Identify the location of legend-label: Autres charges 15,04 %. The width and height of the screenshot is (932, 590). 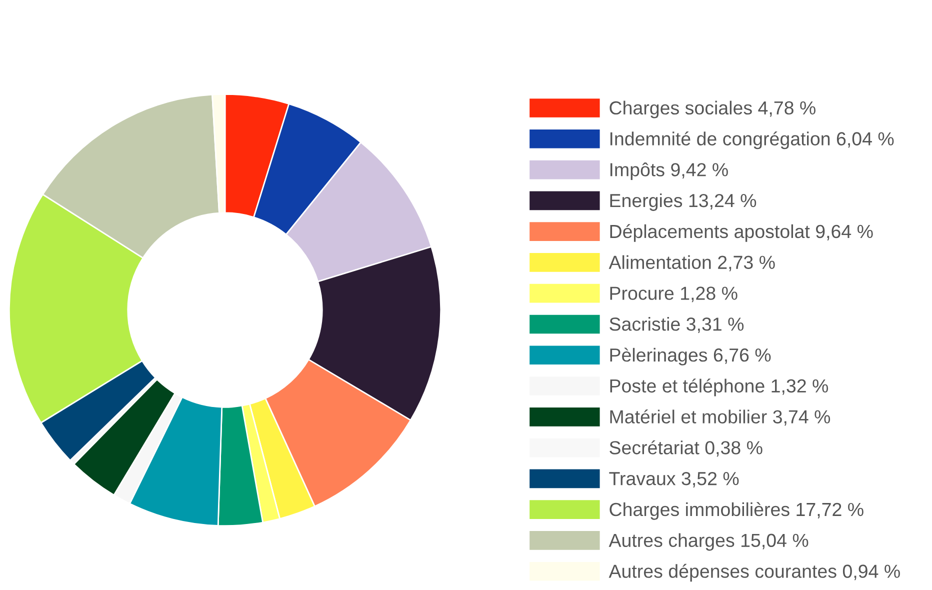
(708, 542).